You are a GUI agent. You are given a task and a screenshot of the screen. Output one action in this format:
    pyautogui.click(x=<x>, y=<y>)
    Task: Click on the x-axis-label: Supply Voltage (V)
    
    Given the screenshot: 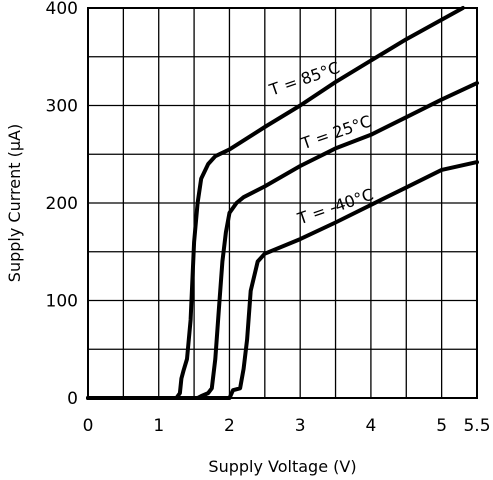 What is the action you would take?
    pyautogui.click(x=282, y=466)
    